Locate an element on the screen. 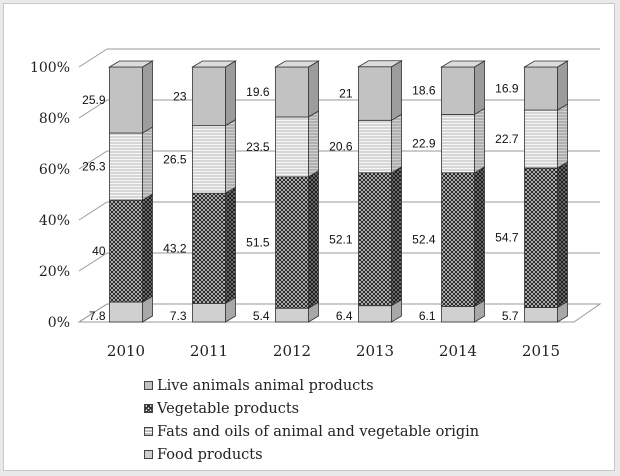 This screenshot has height=476, width=620. y-tick-label: 40% is located at coordinates (54, 221).